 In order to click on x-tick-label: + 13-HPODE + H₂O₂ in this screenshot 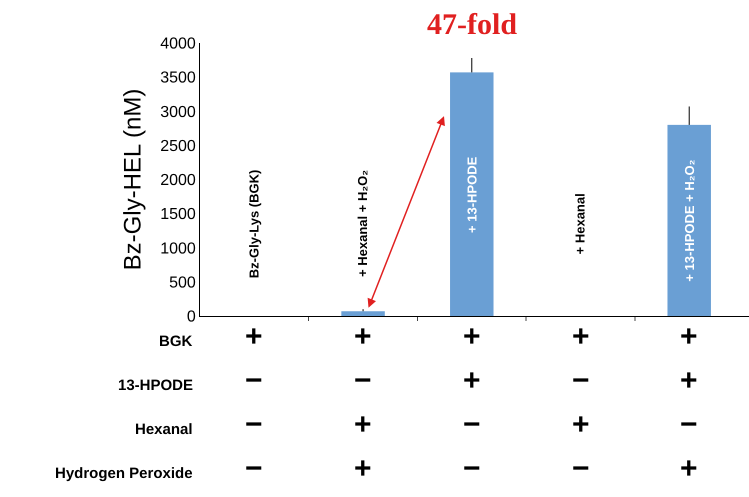, I will do `click(689, 220)`.